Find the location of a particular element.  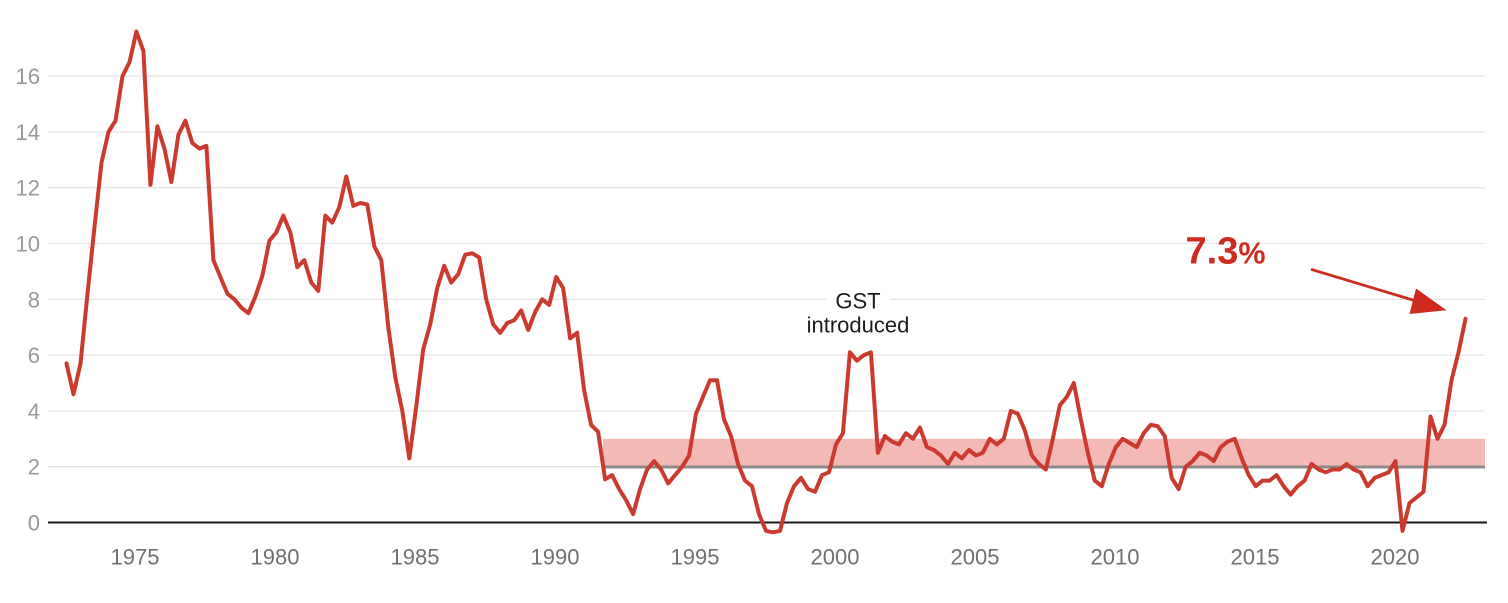

svg-text: 10 is located at coordinates (28, 244).